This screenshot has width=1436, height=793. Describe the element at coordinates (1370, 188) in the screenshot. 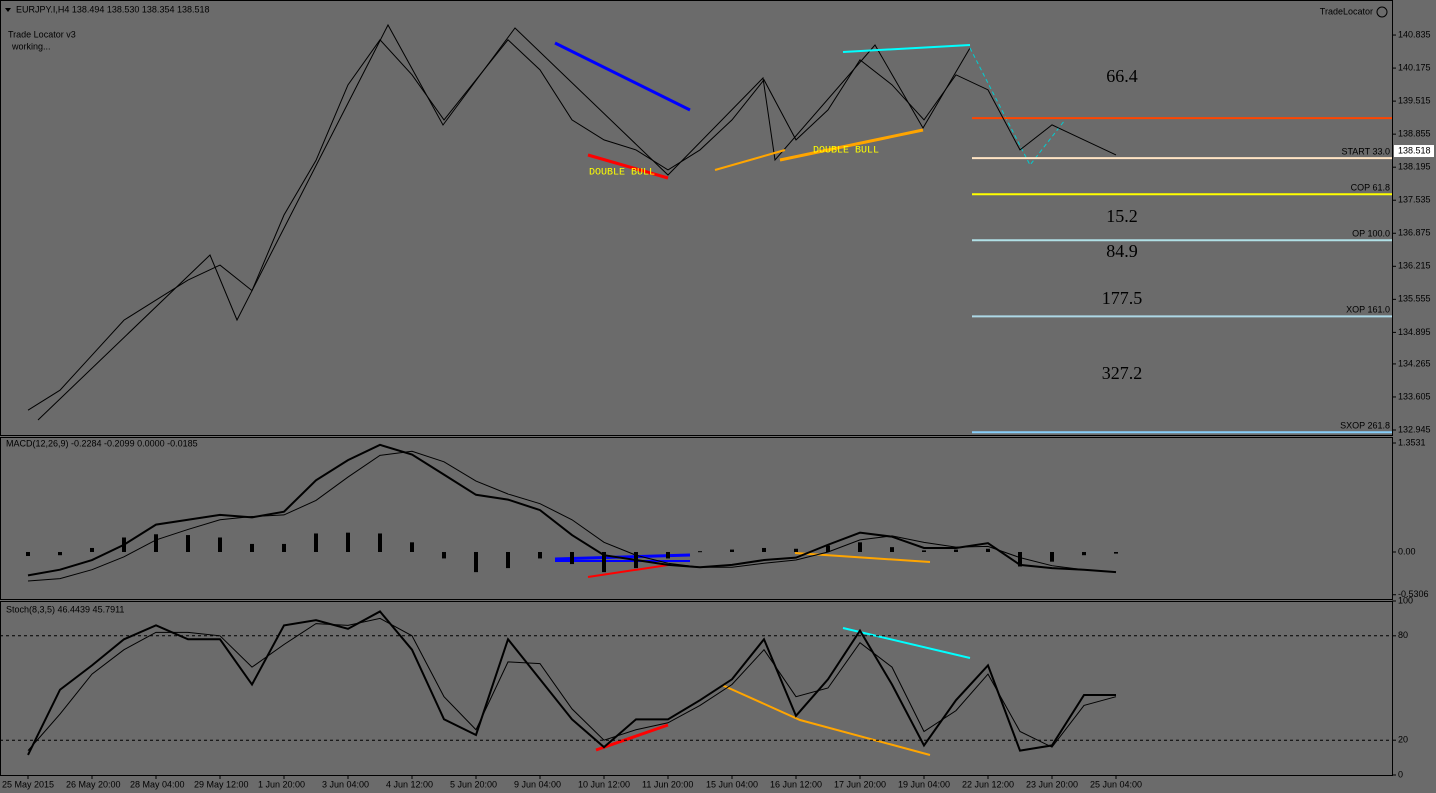

I see `level-label: COP 61.8` at that location.